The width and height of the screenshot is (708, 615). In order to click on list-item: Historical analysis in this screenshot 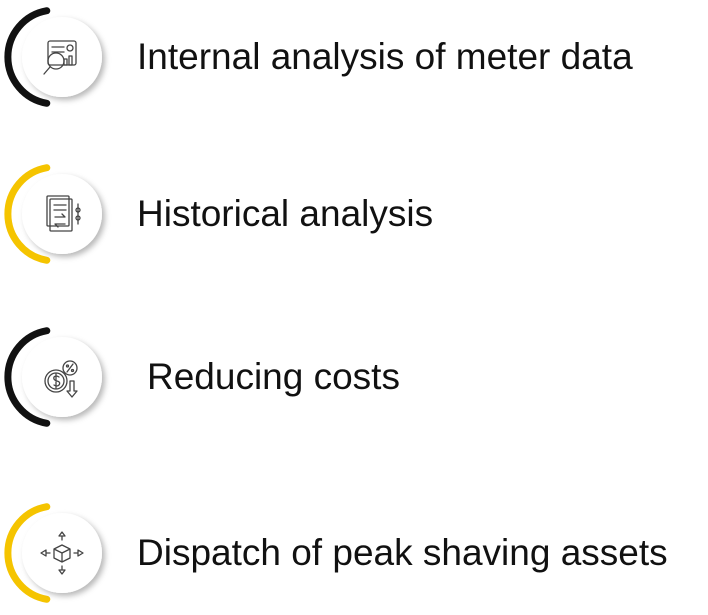, I will do `click(218, 214)`.